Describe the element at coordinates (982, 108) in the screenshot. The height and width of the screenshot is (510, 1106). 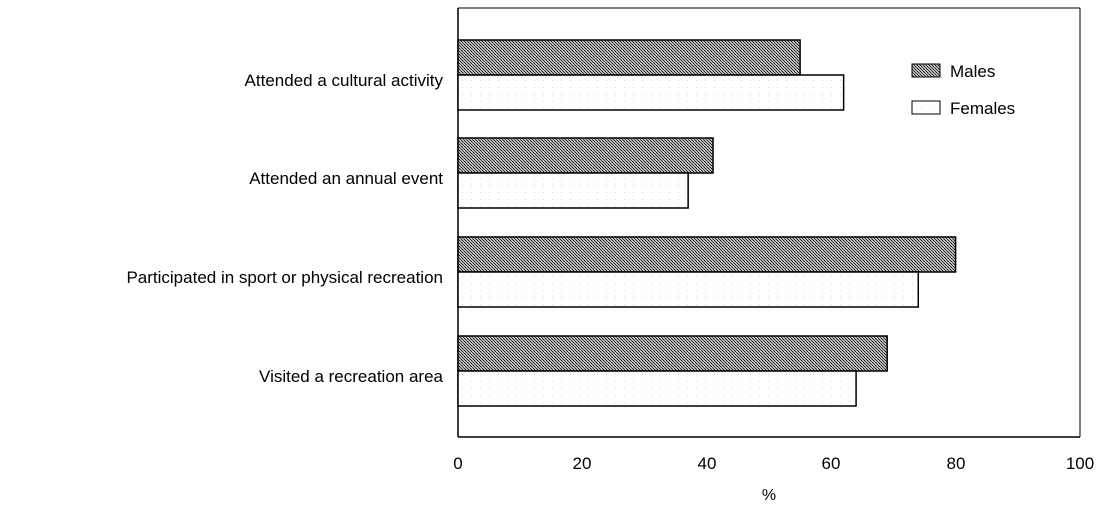
I see `legend-label-females: Females` at that location.